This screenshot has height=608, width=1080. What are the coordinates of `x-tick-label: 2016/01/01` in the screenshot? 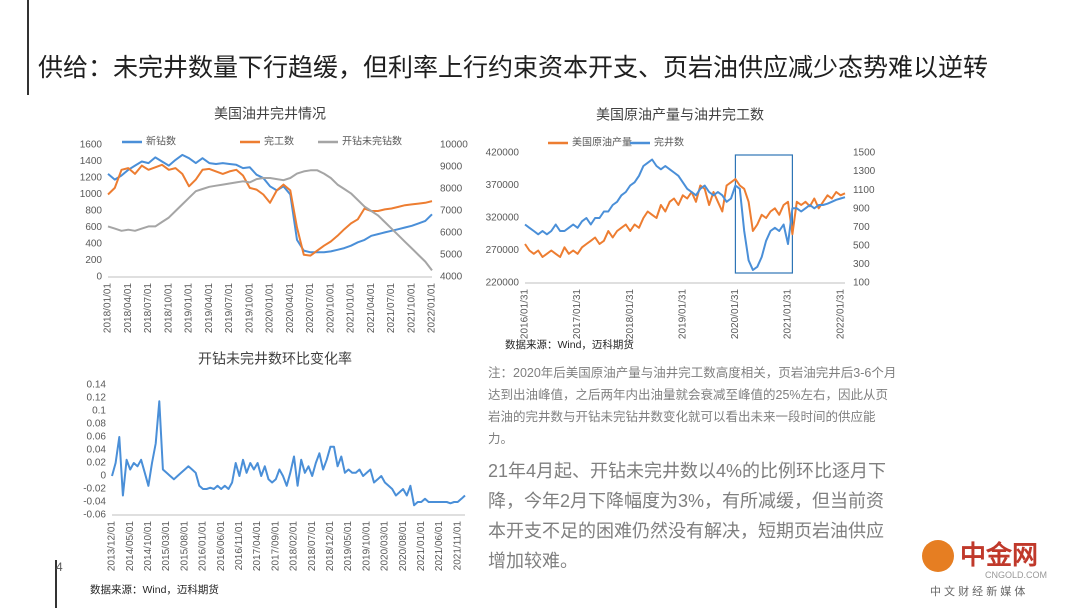 It's located at (203, 546).